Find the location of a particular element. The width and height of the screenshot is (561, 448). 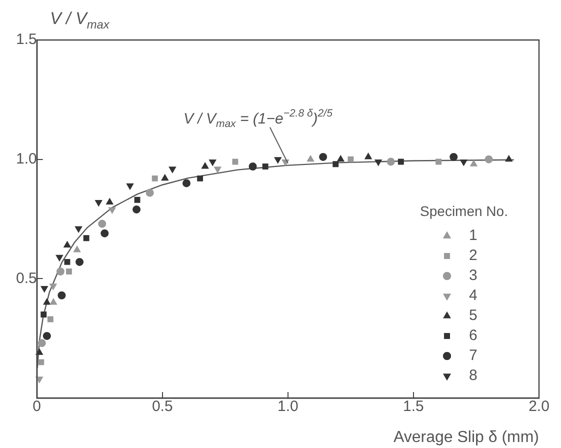

legend-title: Specimen No. is located at coordinates (464, 211).